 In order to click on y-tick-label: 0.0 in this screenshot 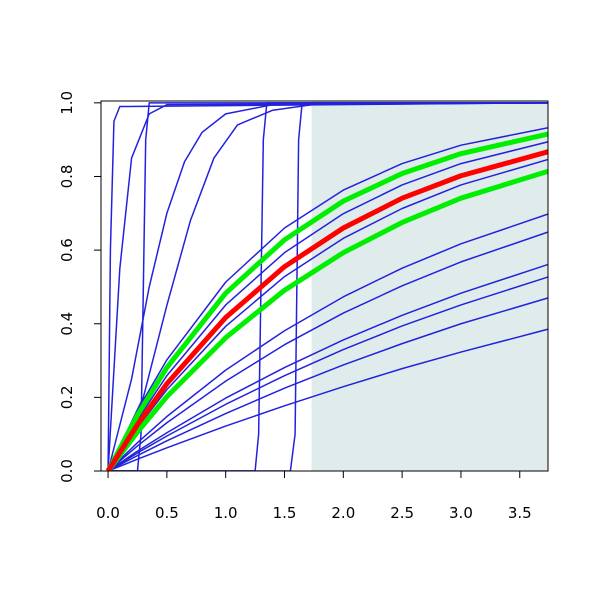, I will do `click(67, 471)`.